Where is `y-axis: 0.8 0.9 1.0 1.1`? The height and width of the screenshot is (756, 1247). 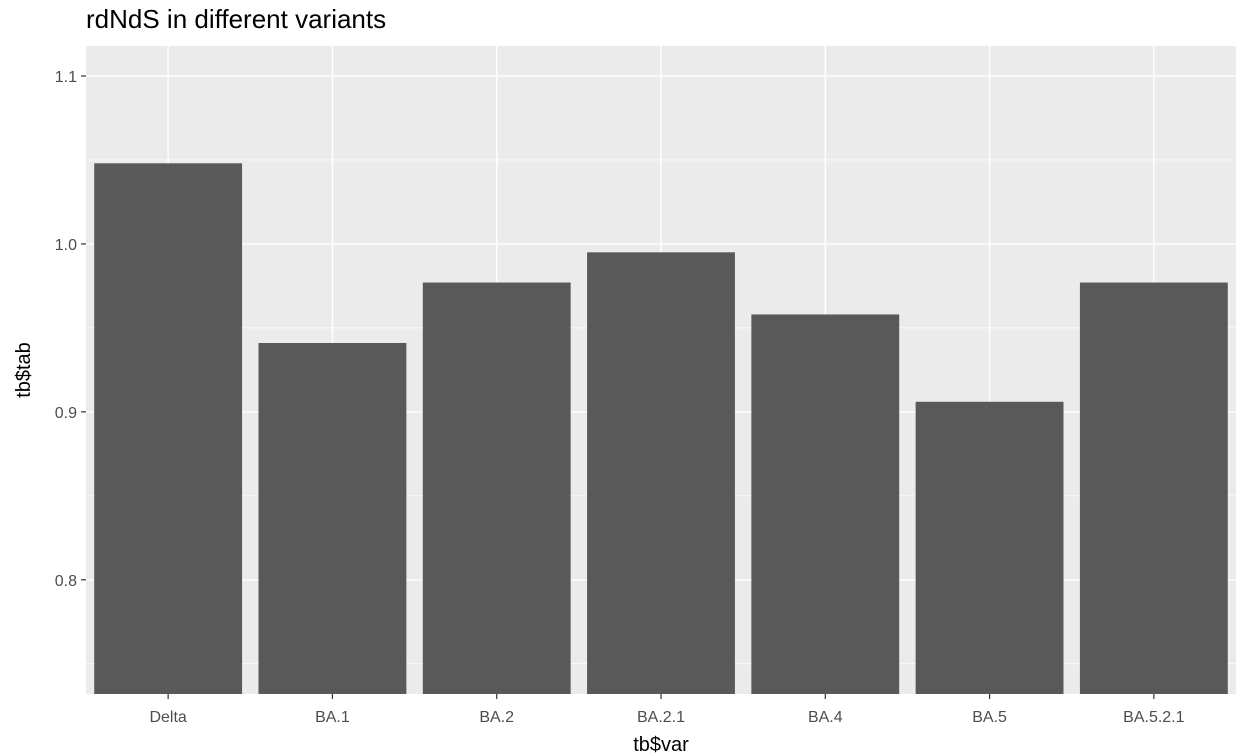 y-axis: 0.8 0.9 1.0 1.1 is located at coordinates (70, 329).